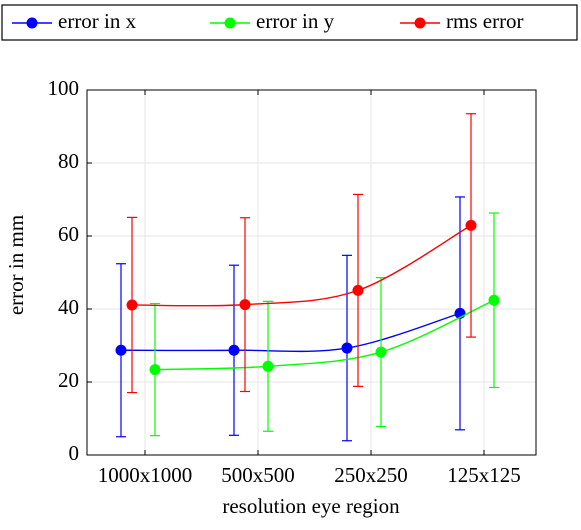 This screenshot has width=581, height=530. I want to click on legend-label: rms error, so click(485, 21).